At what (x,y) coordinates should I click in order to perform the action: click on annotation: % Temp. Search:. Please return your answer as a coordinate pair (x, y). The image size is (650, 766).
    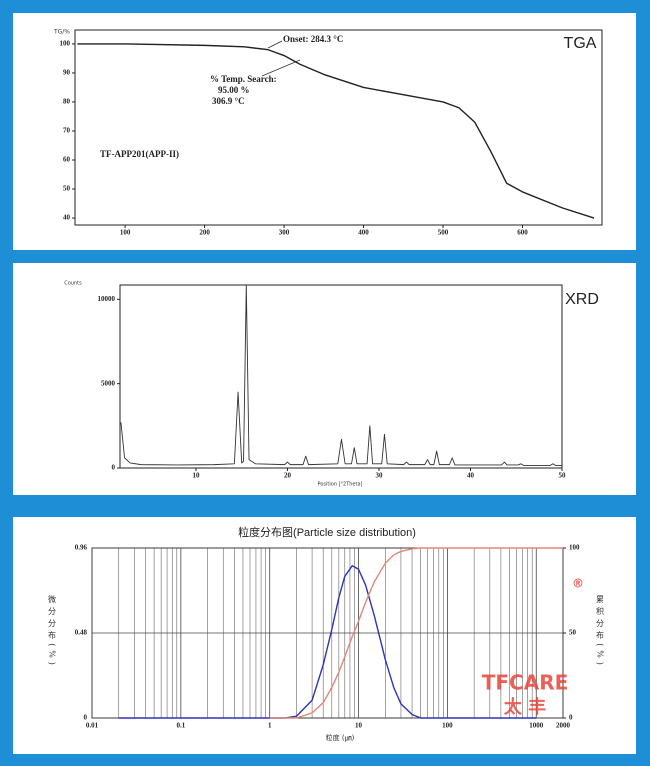
    Looking at the image, I should click on (243, 79).